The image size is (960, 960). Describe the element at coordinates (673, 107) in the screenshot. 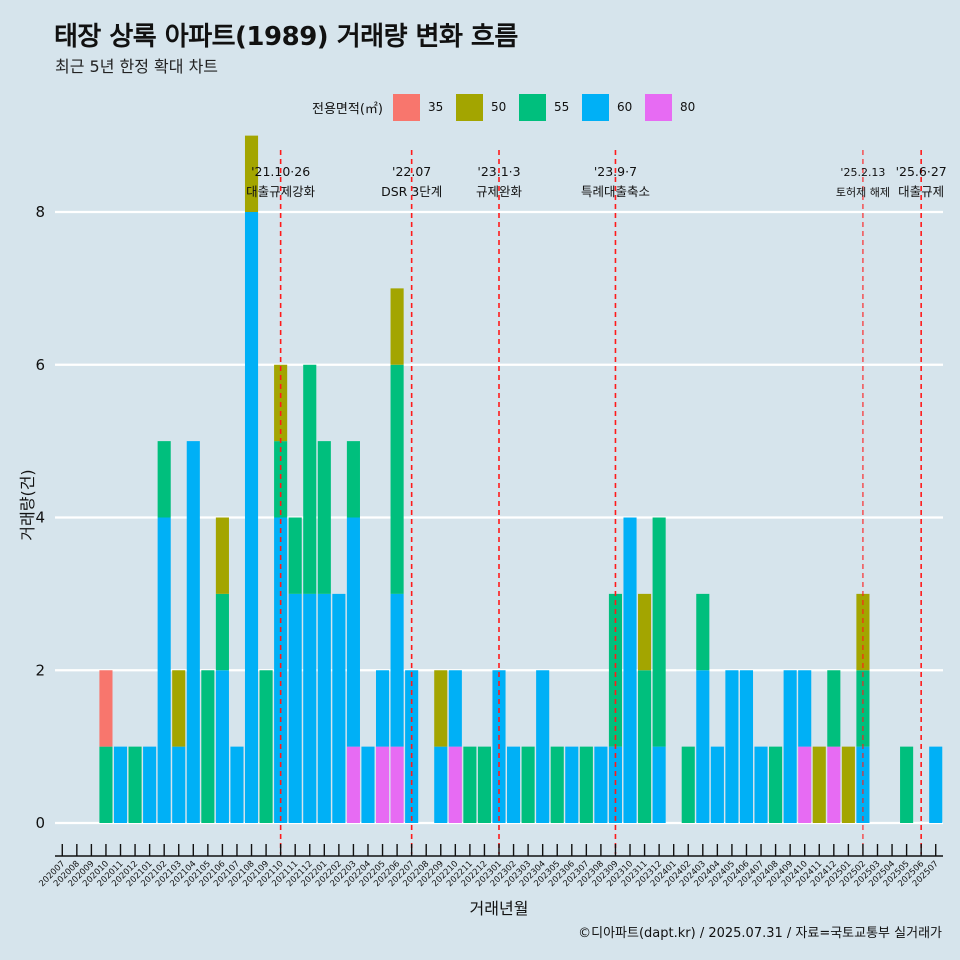

I see `legend-item-80: 80` at that location.